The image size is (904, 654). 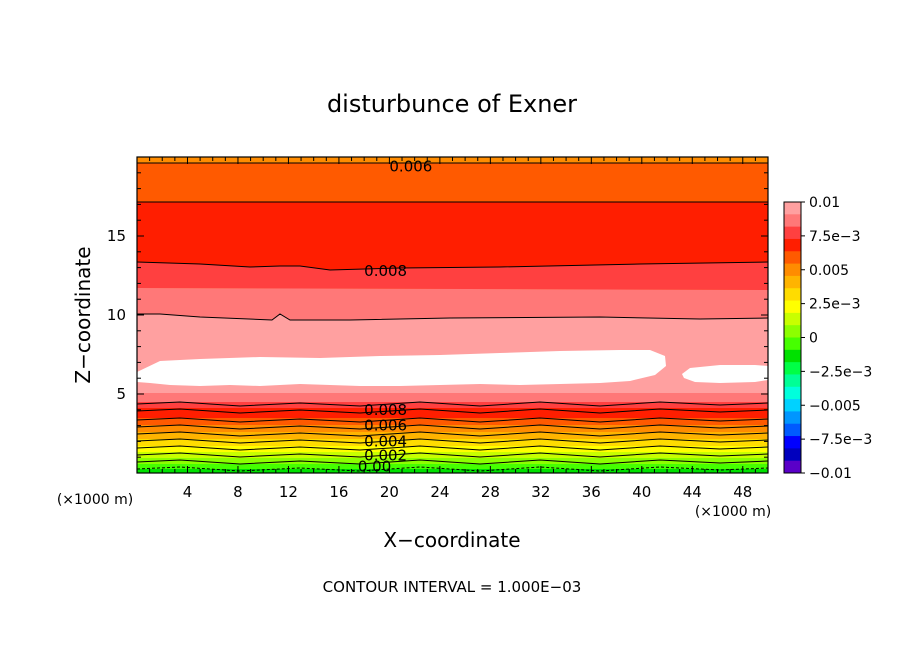 I want to click on contour-label: 0.00, so click(x=374, y=467).